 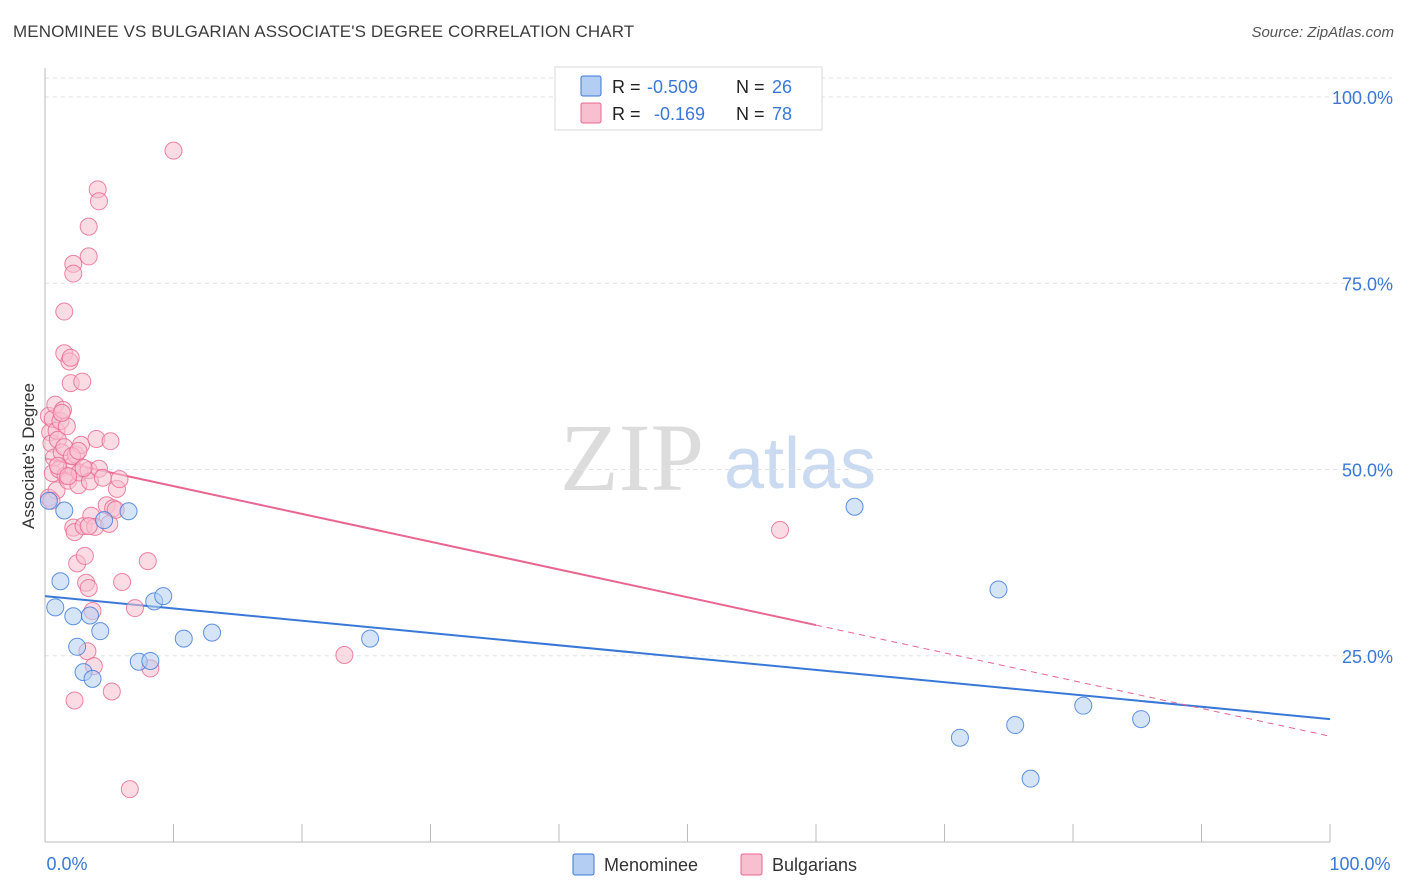 I want to click on y-tick-label-25: 25.0%, so click(x=1367, y=657).